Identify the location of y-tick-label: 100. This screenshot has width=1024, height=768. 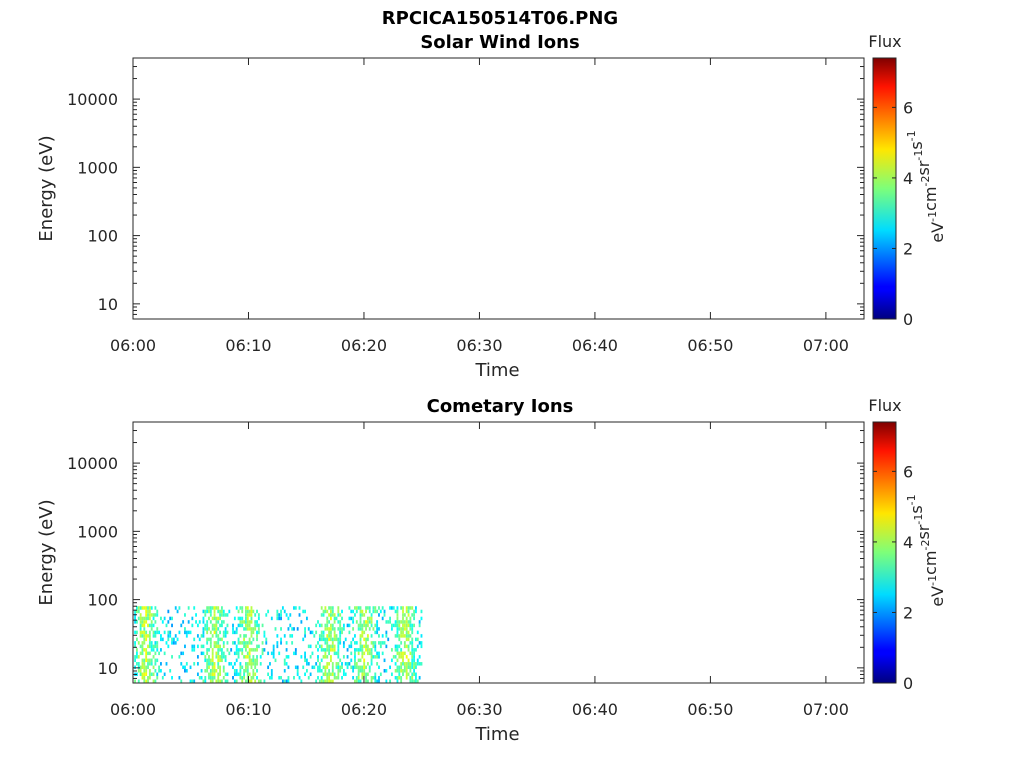
(102, 236).